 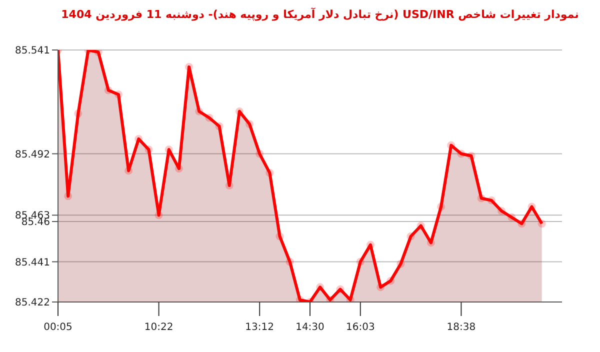 I want to click on chart-title: نمودار تغییرات شاخص USD/INR (نرخ تبادل دلار آمریکا و روپیه هند)- دوشنبه 11 فروردین 1404, so click(x=320, y=15).